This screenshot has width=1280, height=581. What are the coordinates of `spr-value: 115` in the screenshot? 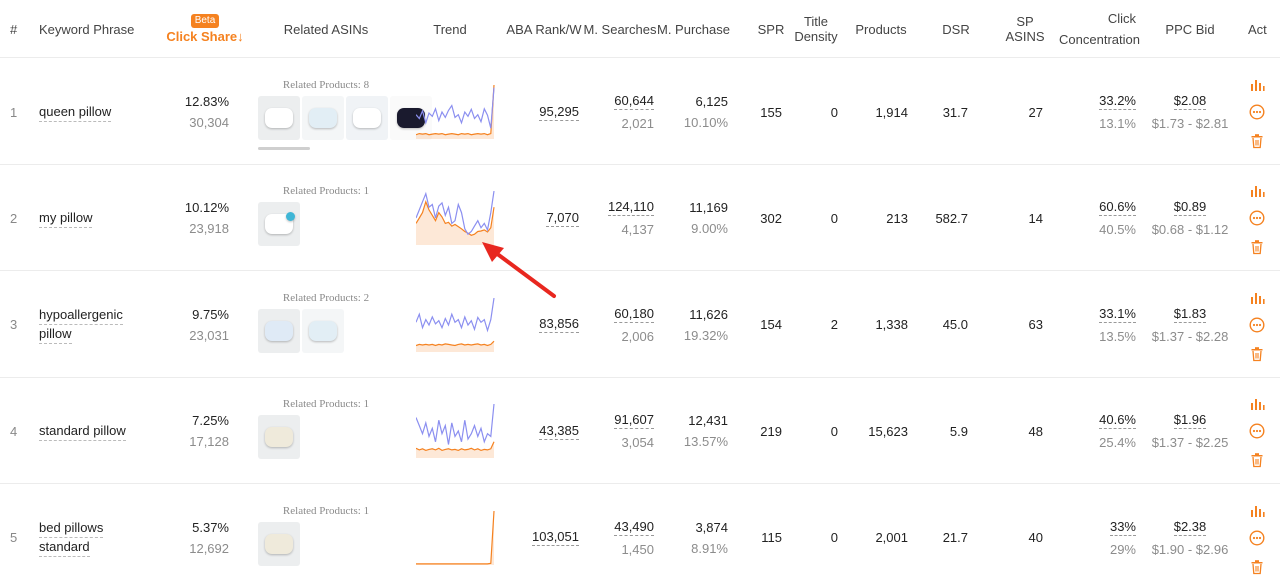 It's located at (771, 538).